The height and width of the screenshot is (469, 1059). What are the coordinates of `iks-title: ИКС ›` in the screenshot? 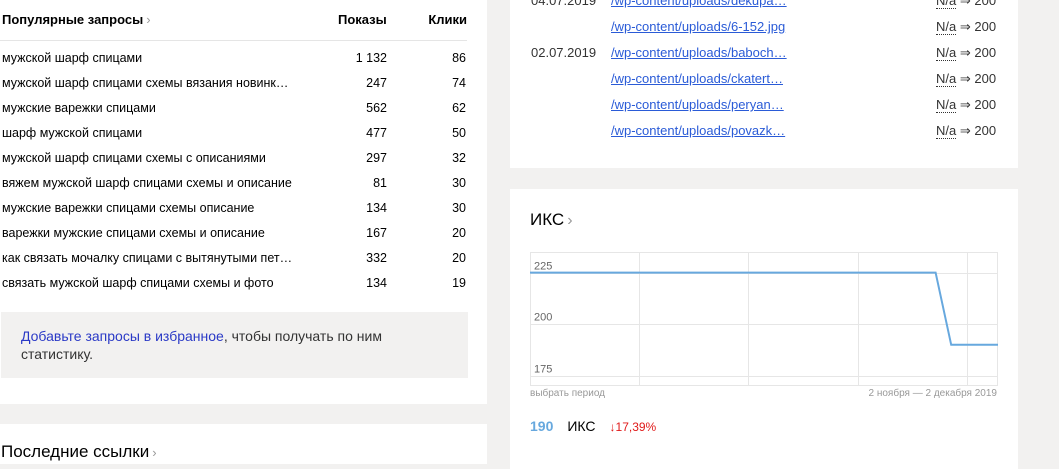 It's located at (551, 220).